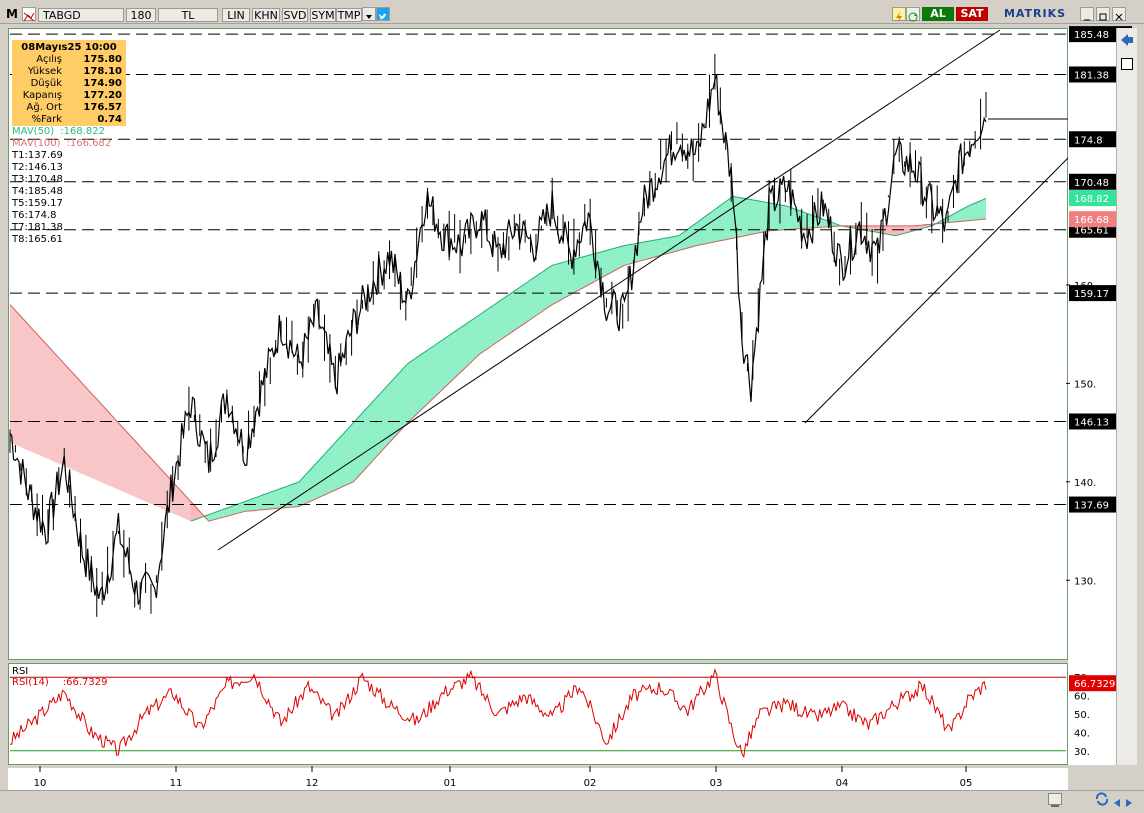 The image size is (1144, 813). Describe the element at coordinates (37, 155) in the screenshot. I see `level-item: T1:137.69` at that location.